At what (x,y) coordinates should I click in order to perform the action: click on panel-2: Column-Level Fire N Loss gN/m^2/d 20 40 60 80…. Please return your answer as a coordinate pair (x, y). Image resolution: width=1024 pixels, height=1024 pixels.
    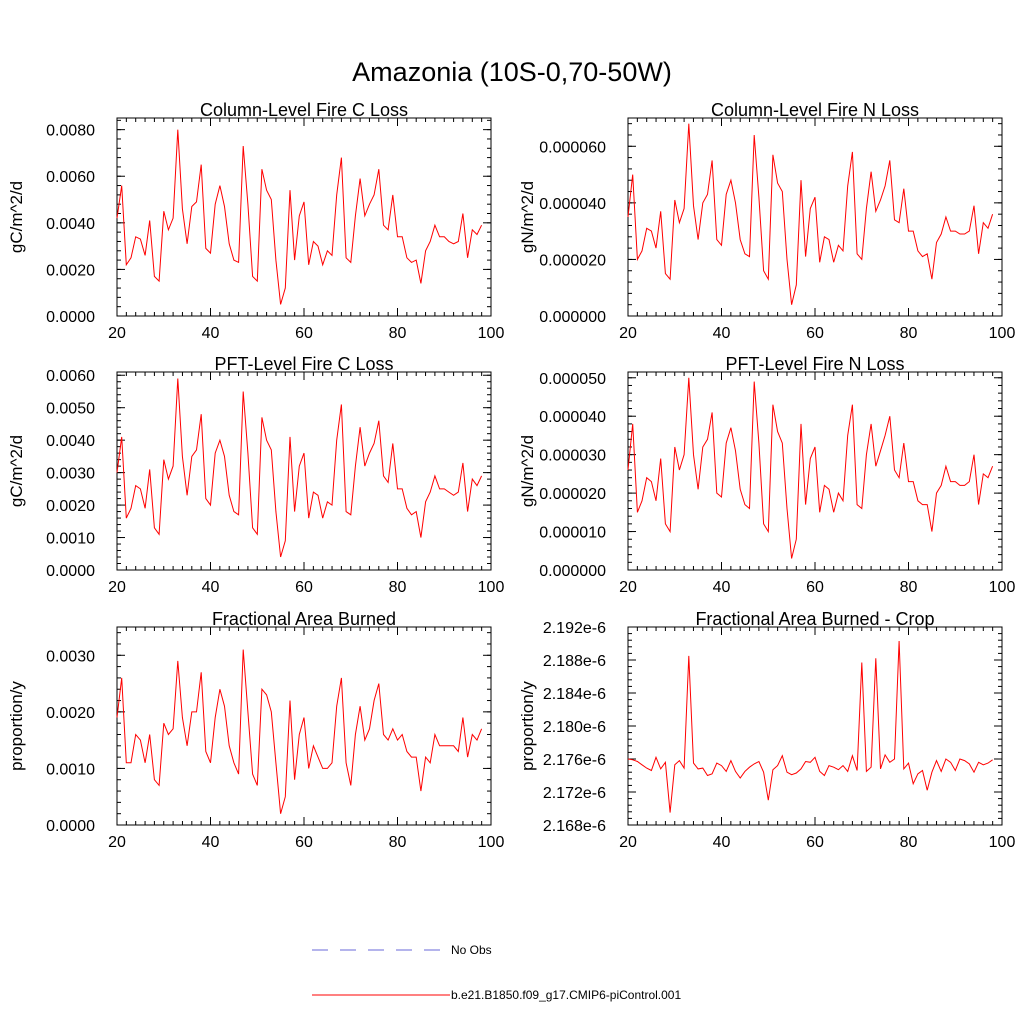
    Looking at the image, I should click on (766, 221).